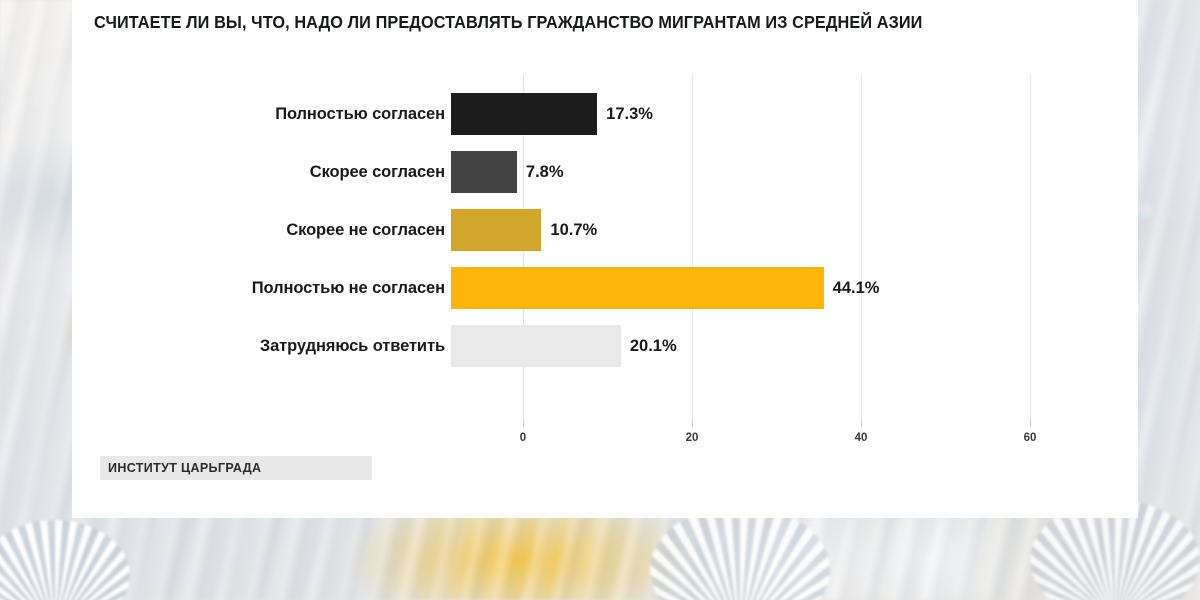 This screenshot has width=1200, height=600. I want to click on x-axis: 0 20 40 60, so click(605, 437).